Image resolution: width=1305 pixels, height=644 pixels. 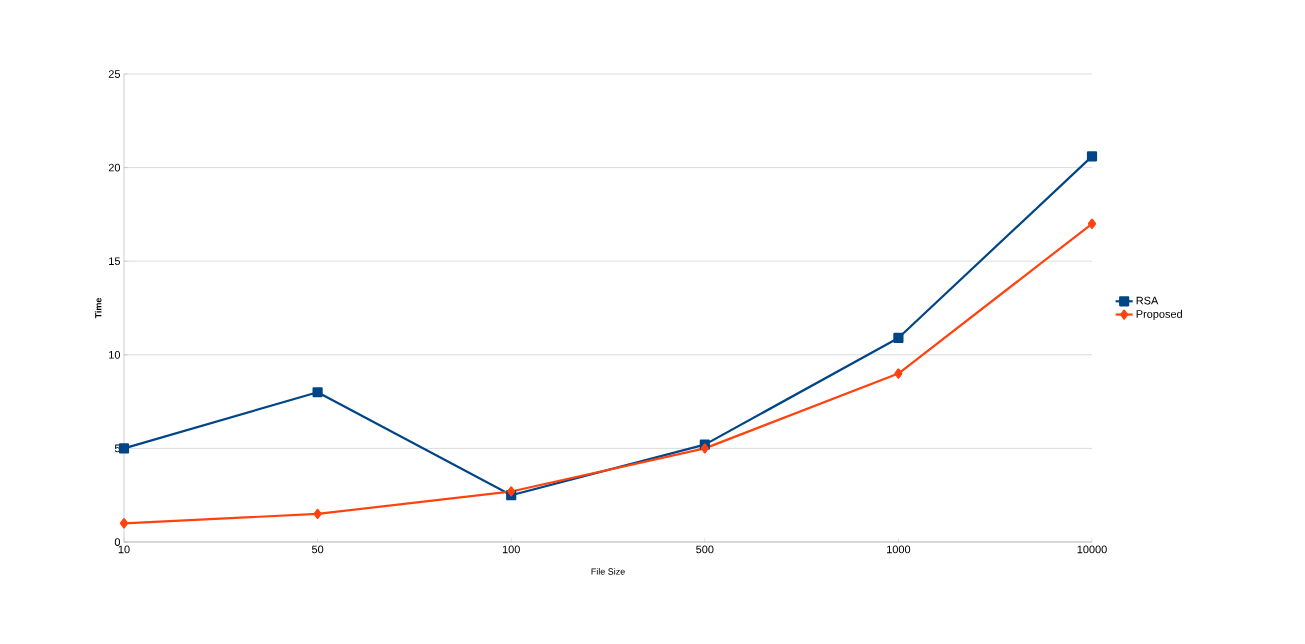 What do you see at coordinates (114, 167) in the screenshot?
I see `y-tick-label: 20` at bounding box center [114, 167].